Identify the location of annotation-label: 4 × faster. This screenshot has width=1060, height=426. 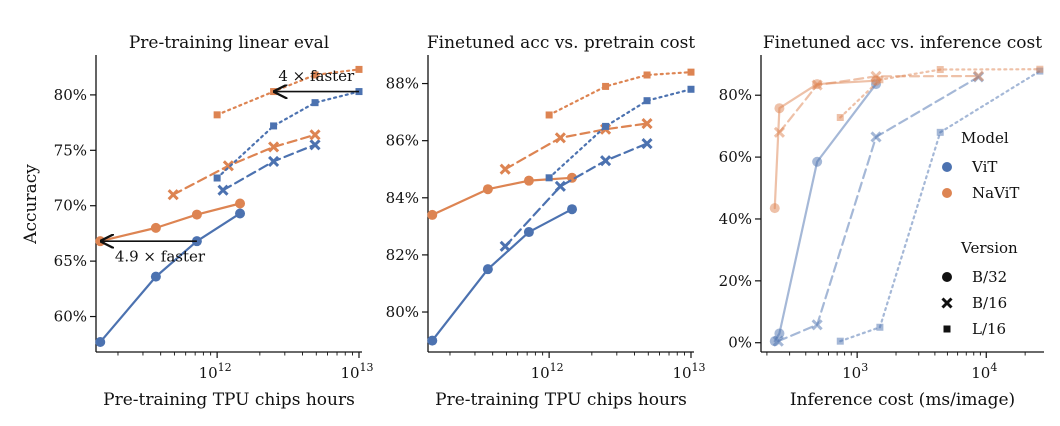
(316, 76).